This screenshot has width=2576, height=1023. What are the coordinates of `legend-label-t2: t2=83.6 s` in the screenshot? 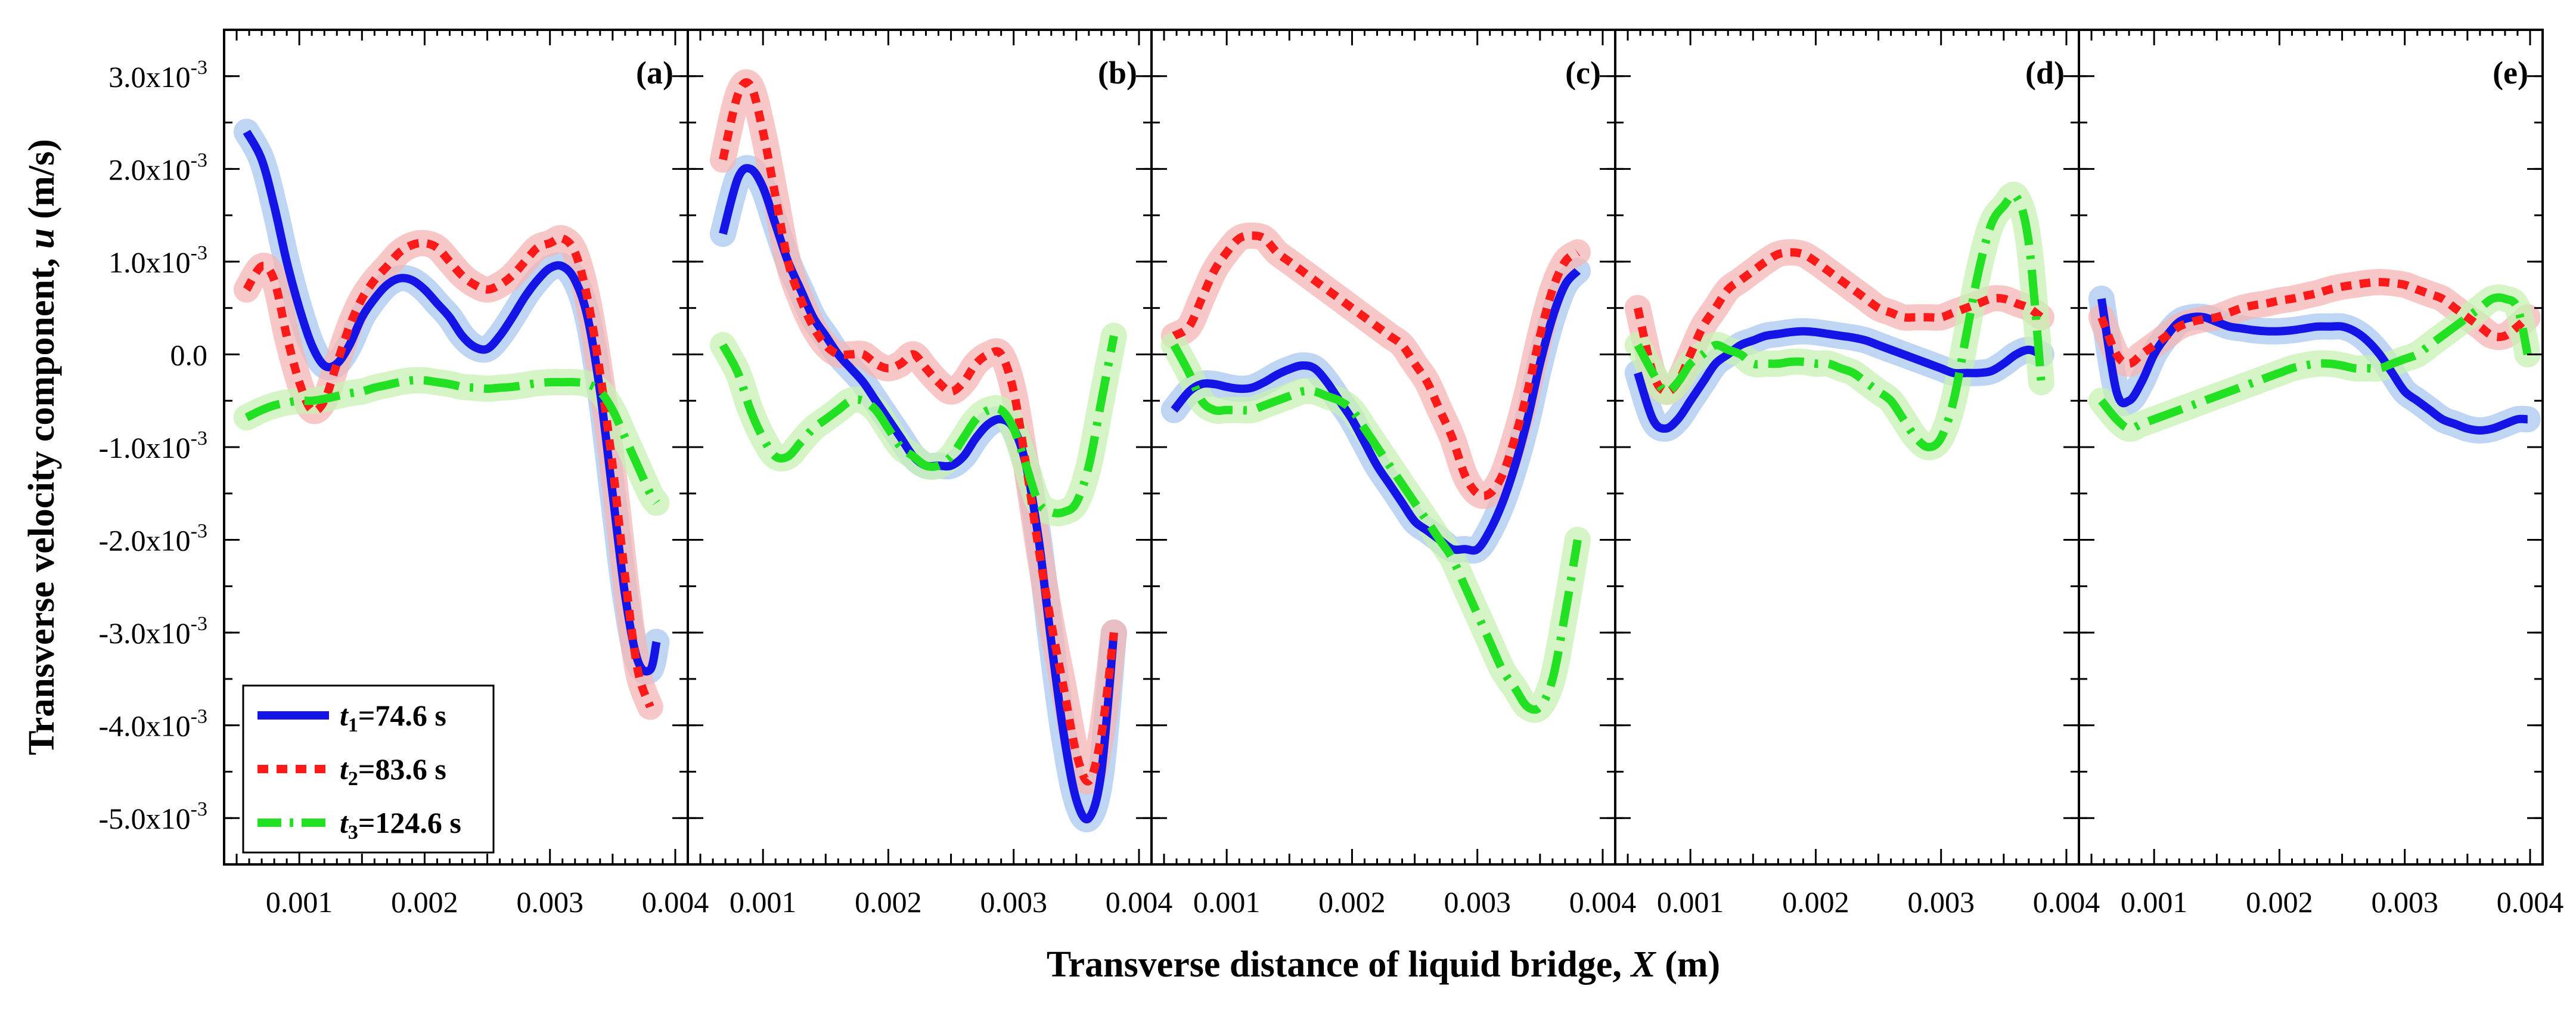 It's located at (393, 771).